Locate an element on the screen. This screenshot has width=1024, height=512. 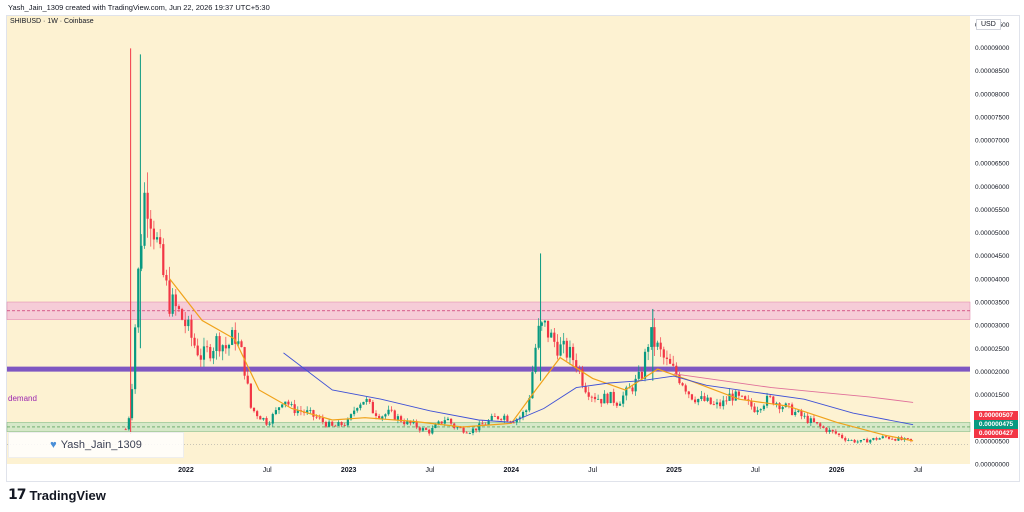
currency-label: USD is located at coordinates (988, 24).